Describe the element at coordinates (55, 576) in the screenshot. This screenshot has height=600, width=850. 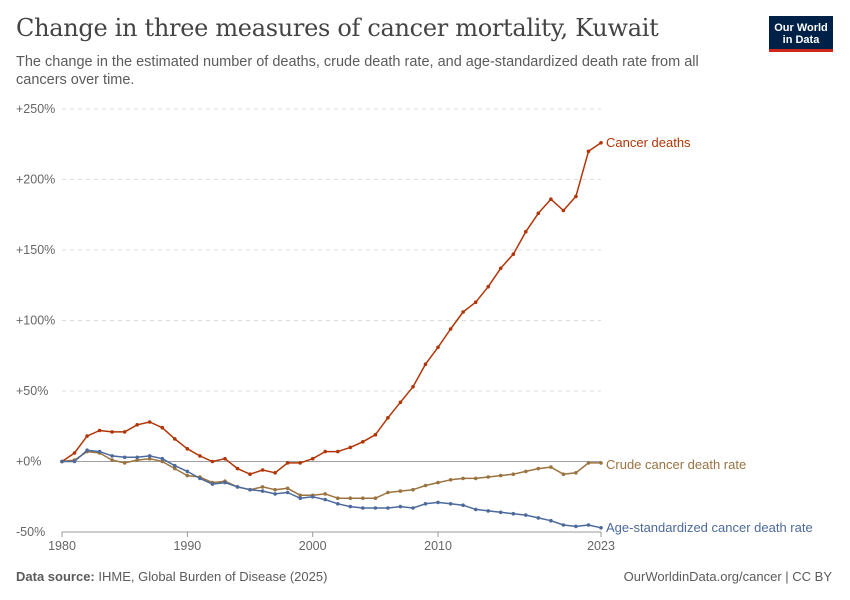
I see `data-source-label: Data source:` at that location.